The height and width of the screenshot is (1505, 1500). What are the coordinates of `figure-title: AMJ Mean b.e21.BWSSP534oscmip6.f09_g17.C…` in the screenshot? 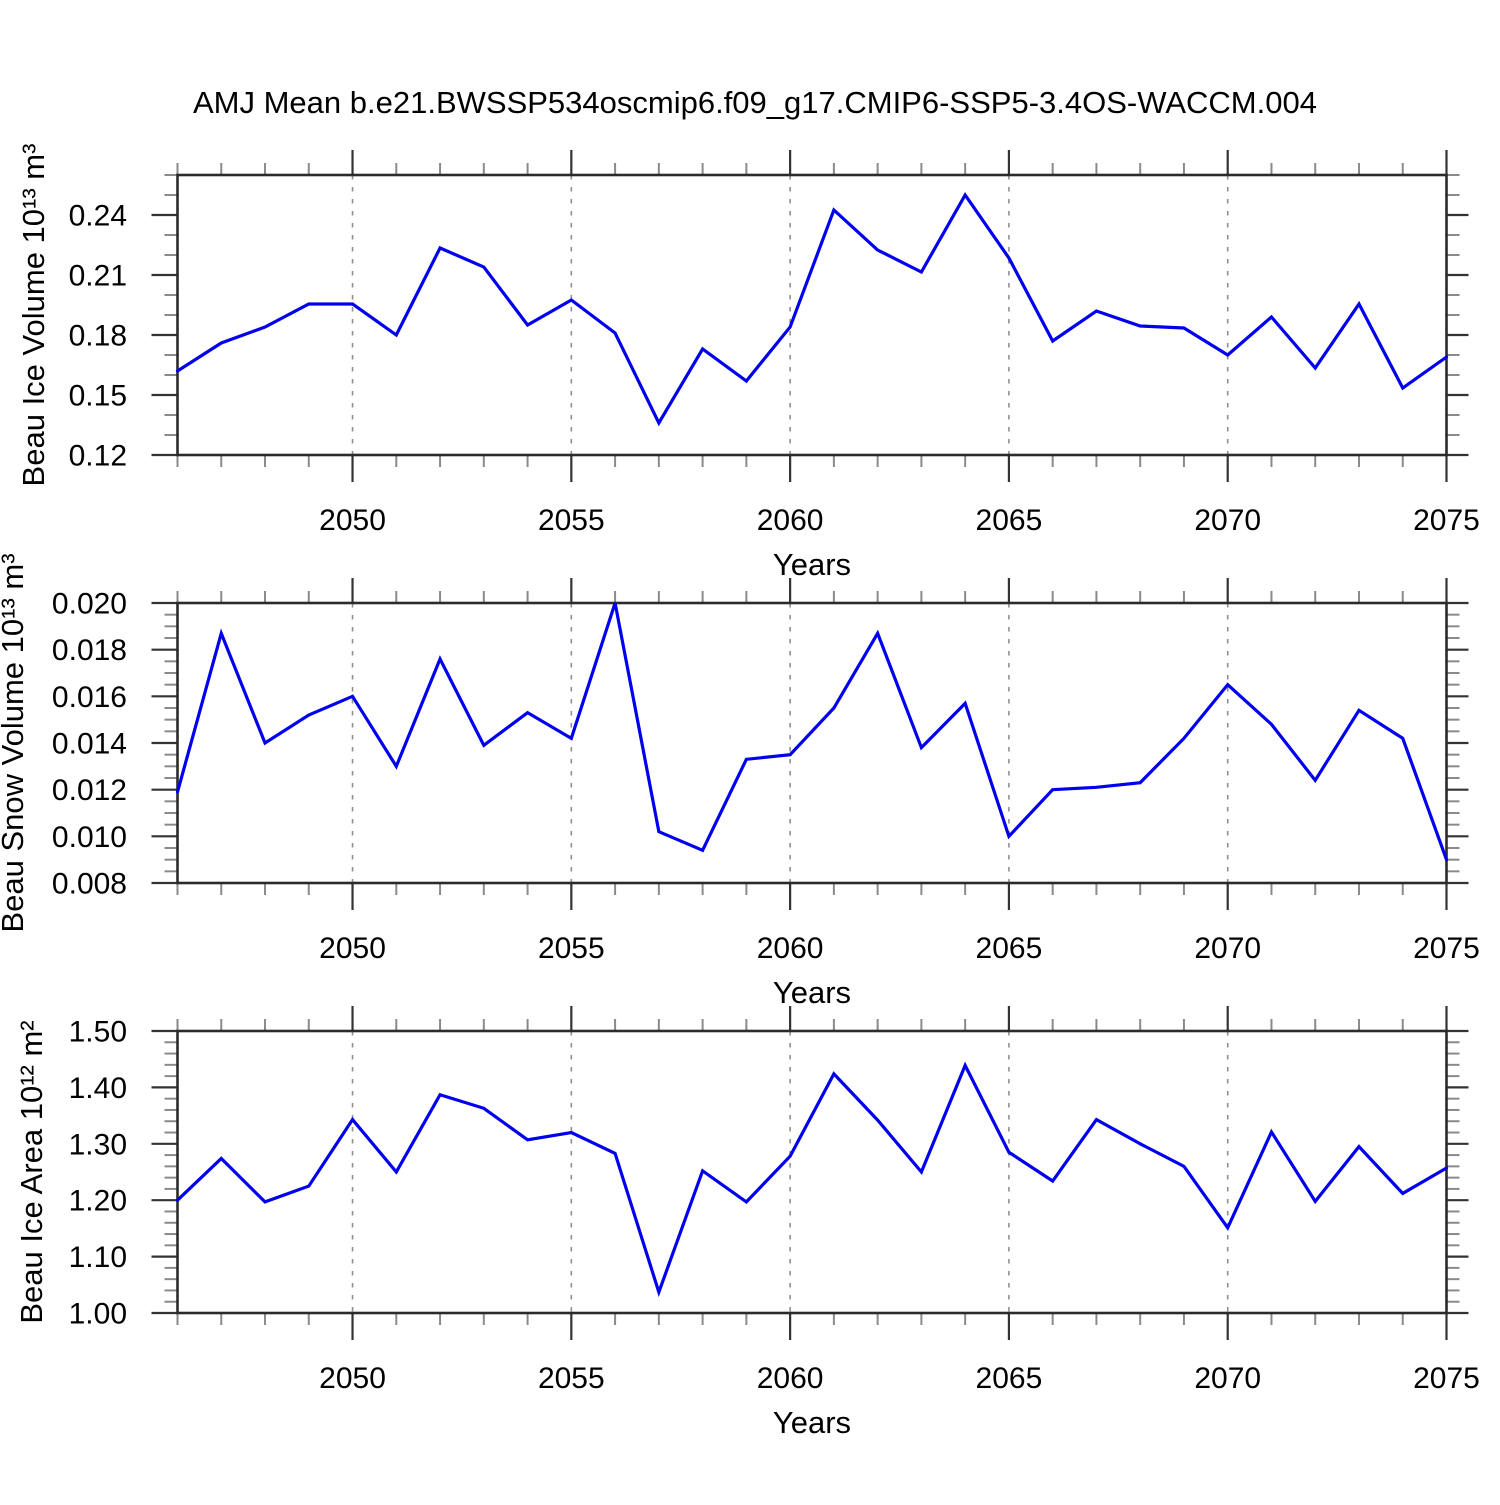 It's located at (755, 102).